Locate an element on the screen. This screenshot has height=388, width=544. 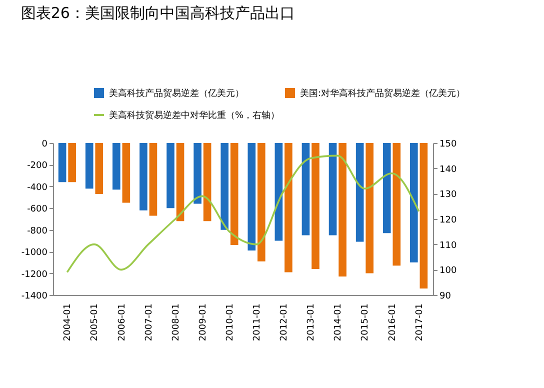
chart-title: 图表26：美国限制向中国高科技产品出口 is located at coordinates (157, 13).